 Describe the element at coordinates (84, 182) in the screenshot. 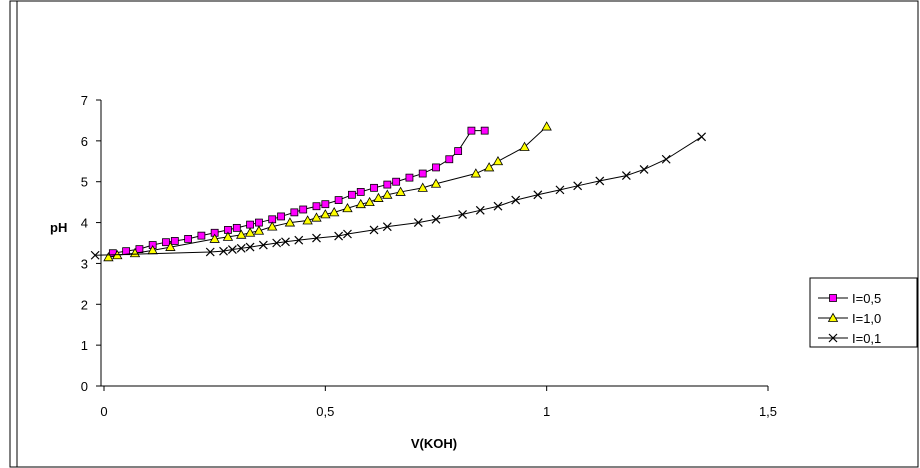

I see `y-tick-label: 5` at that location.